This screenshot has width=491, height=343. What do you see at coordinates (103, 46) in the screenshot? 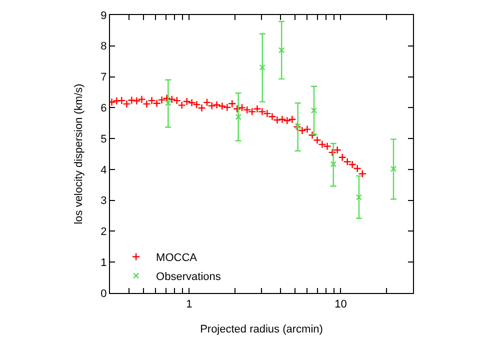
I see `y-tick-label: 8` at bounding box center [103, 46].